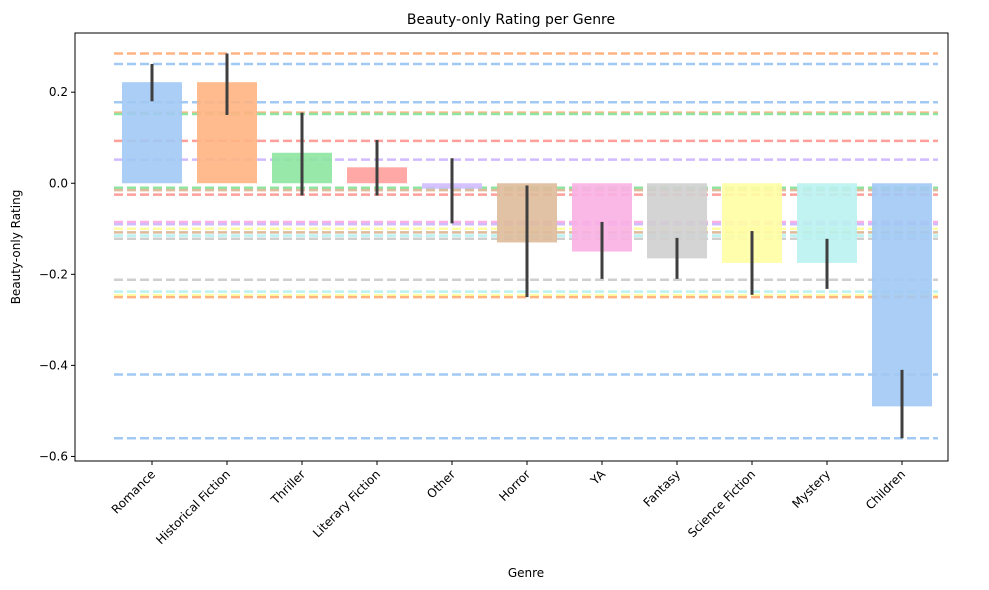  I want to click on x-tick-label: Science Fiction, so click(721, 503).